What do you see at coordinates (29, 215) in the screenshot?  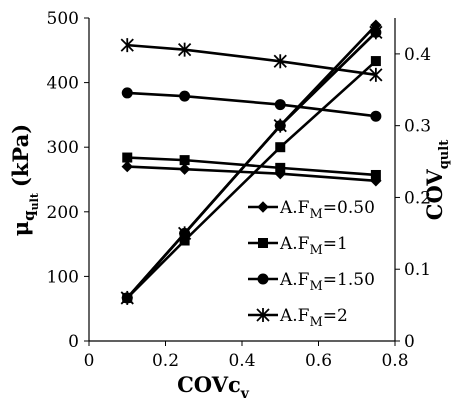 I see `y-left-title-sub: q` at bounding box center [29, 215].